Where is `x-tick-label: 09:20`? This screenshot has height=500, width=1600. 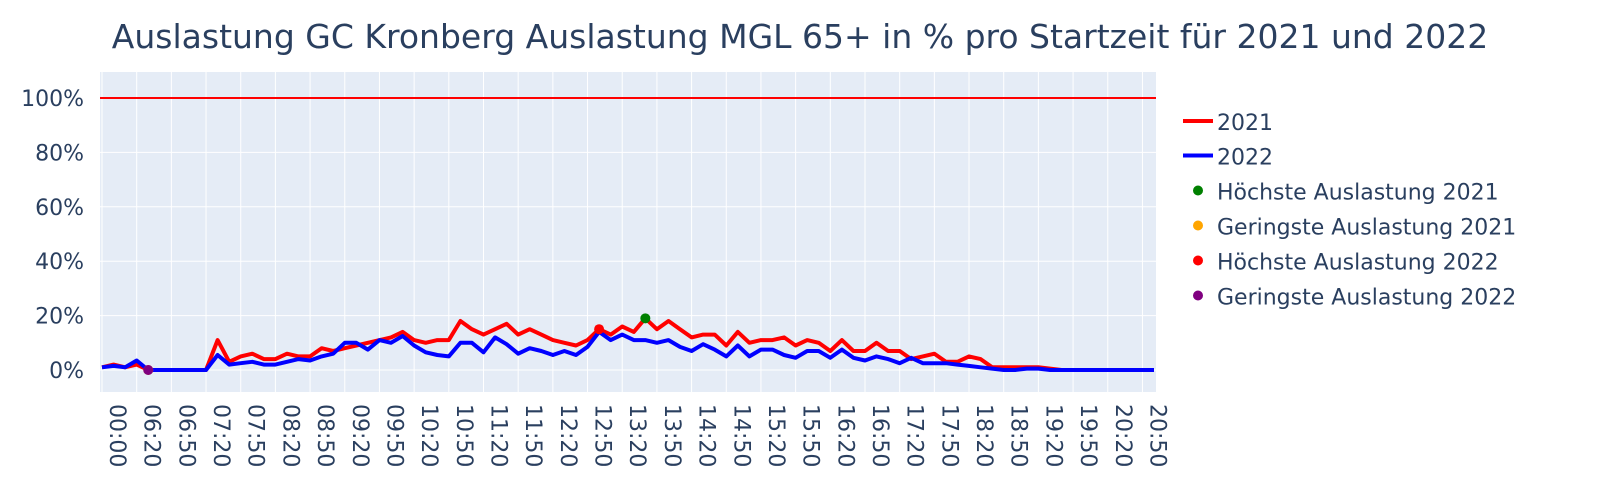 x-tick-label: 09:20 is located at coordinates (359, 435).